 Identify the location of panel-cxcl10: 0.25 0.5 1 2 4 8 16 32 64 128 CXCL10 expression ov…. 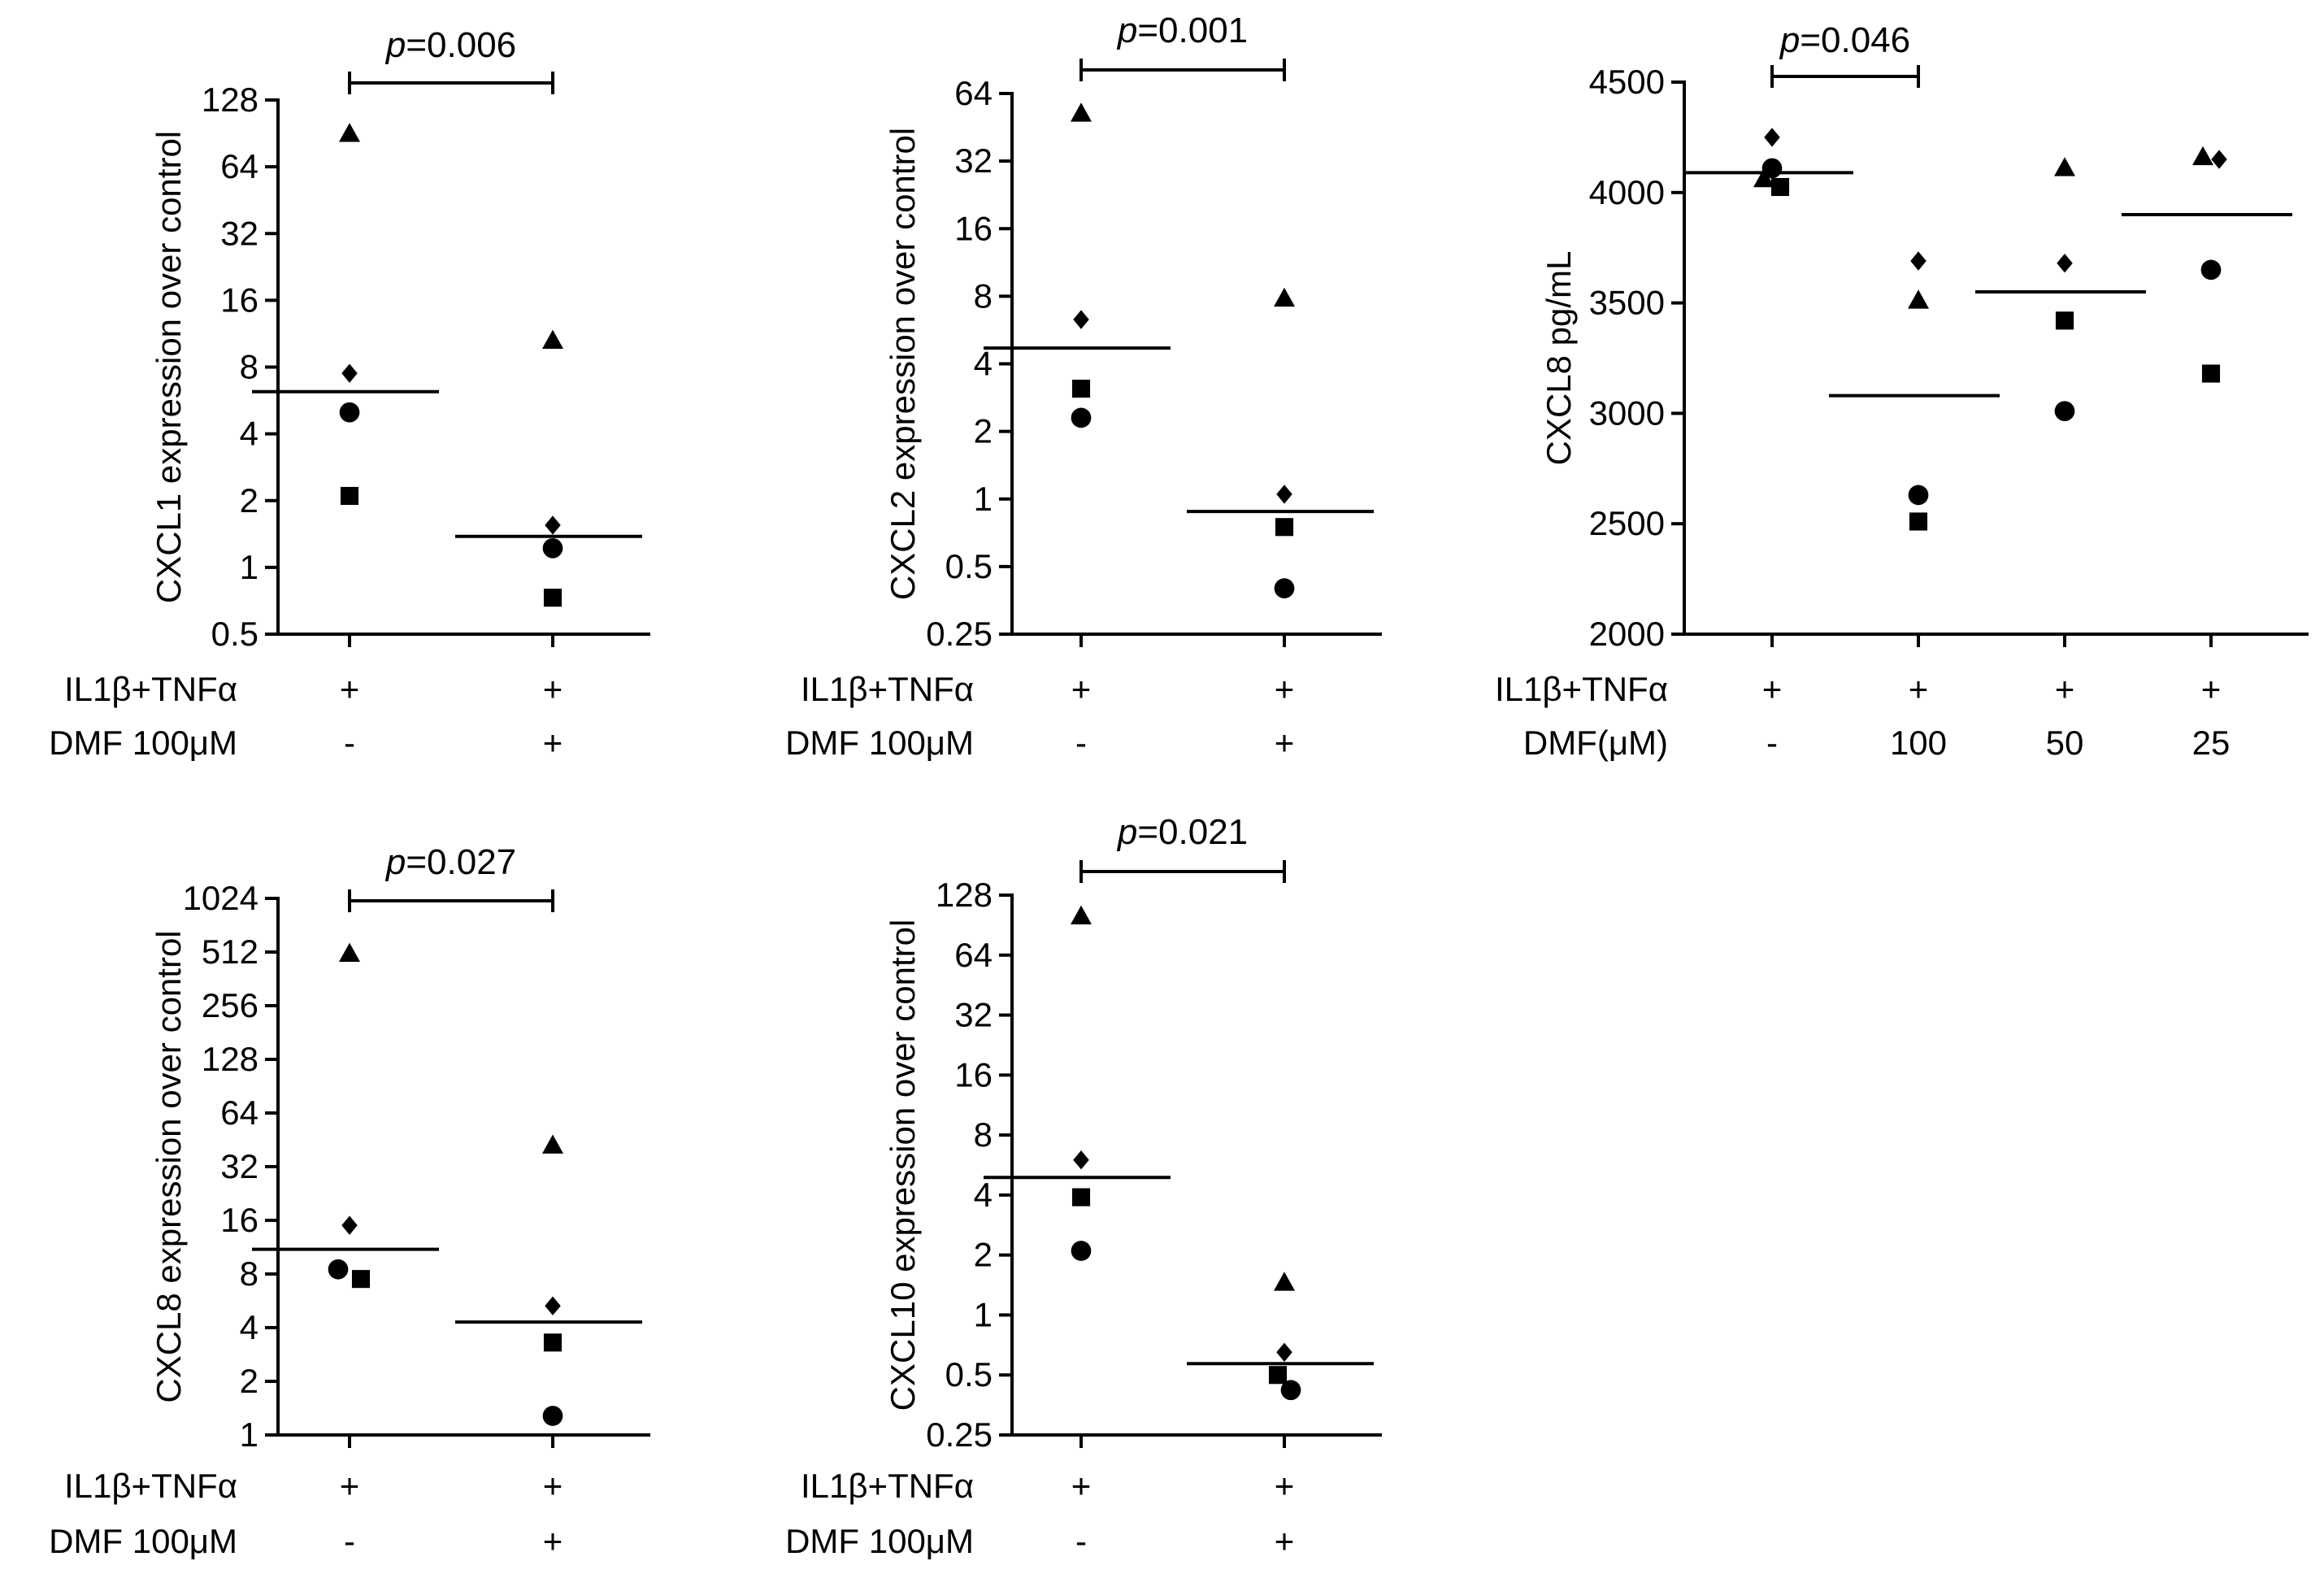
(1083, 1186).